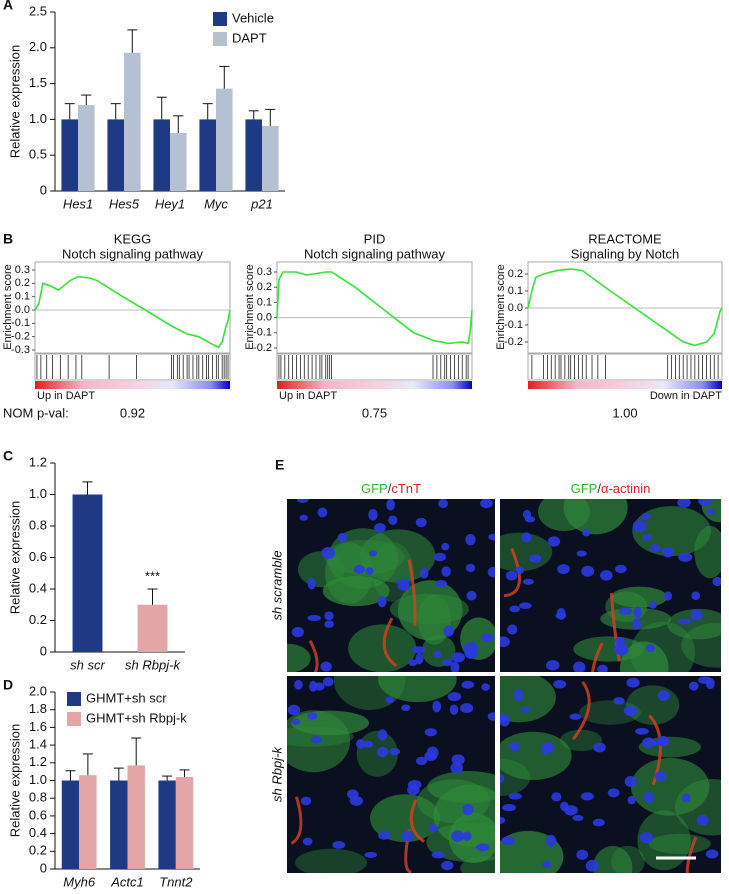 The height and width of the screenshot is (894, 729). What do you see at coordinates (38, 10) in the screenshot?
I see `y-tick-label: 2.5` at bounding box center [38, 10].